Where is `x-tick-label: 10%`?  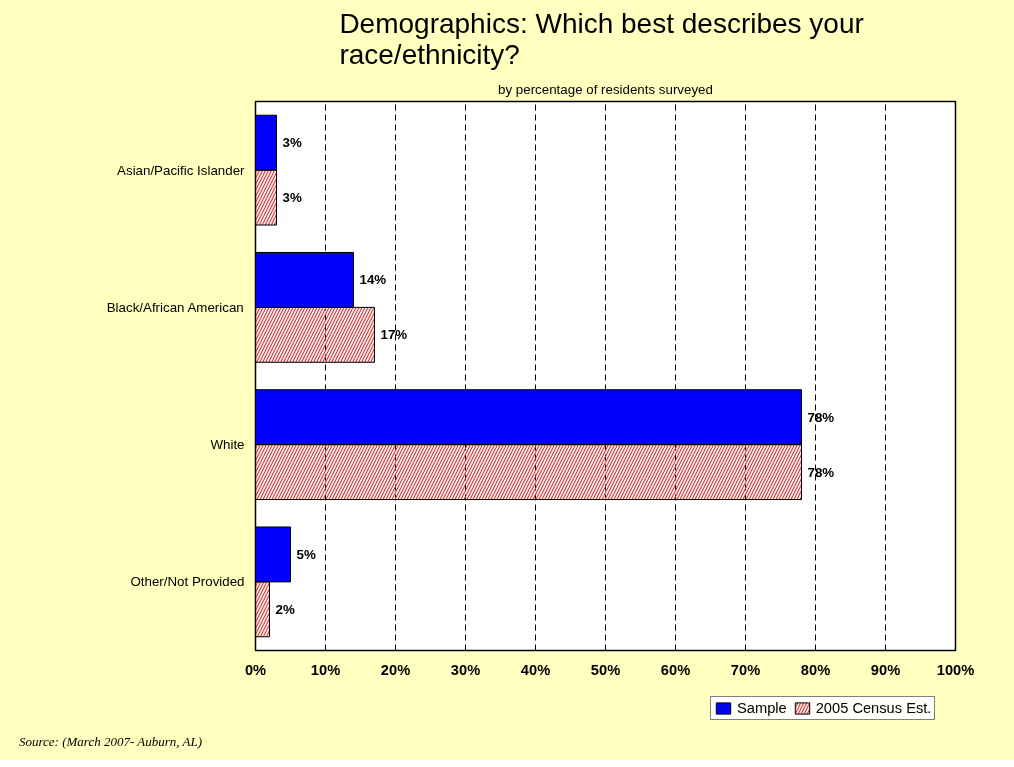 x-tick-label: 10% is located at coordinates (325, 669).